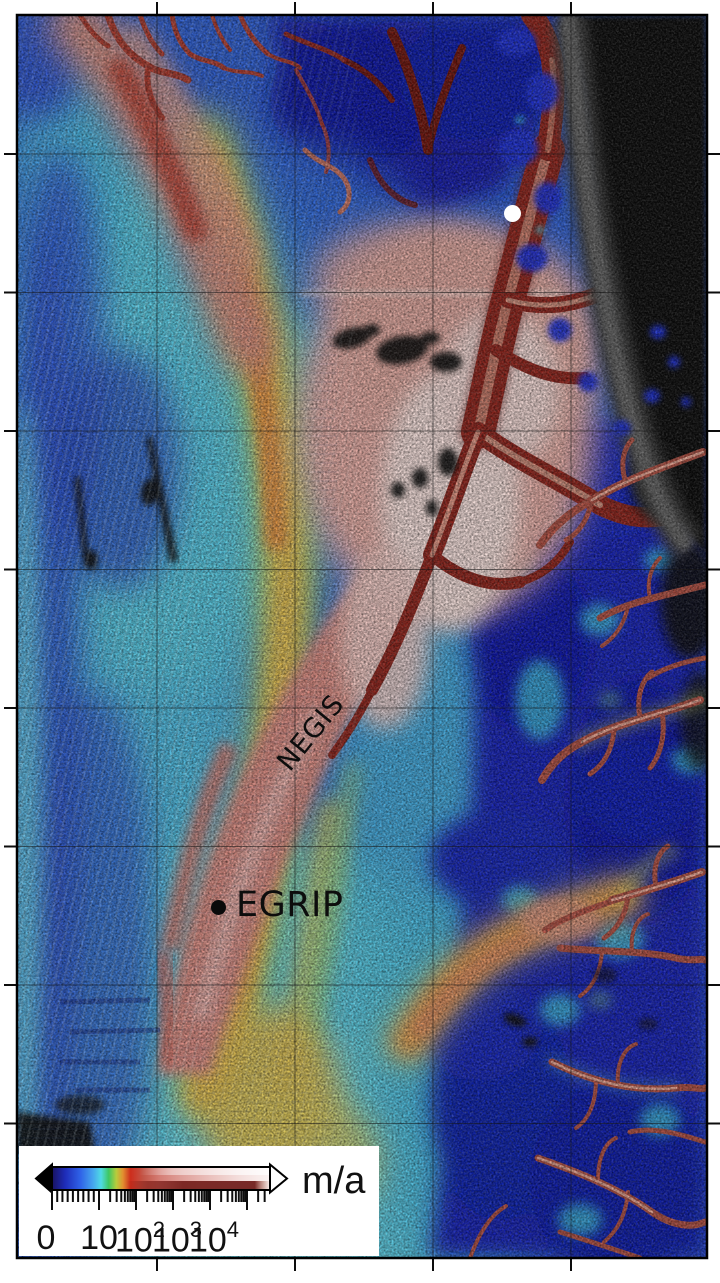 Image resolution: width=720 pixels, height=1283 pixels. What do you see at coordinates (158, 1200) in the screenshot?
I see `colorbar-ticks` at bounding box center [158, 1200].